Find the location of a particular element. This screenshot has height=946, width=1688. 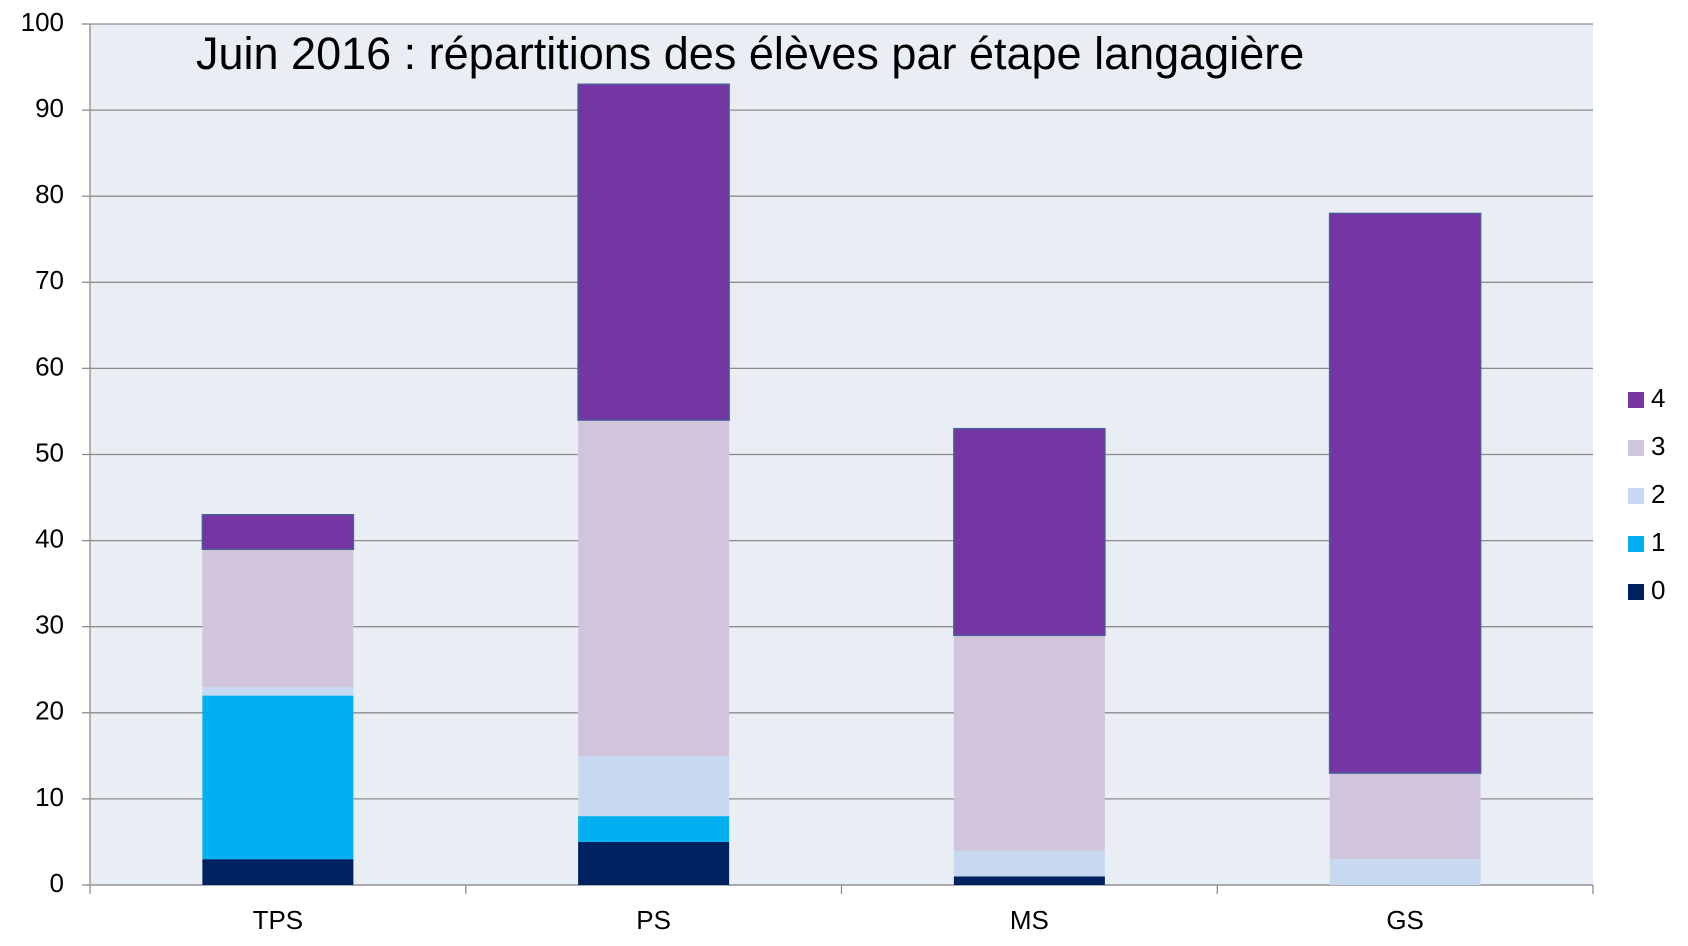

y-tick-label: 70 is located at coordinates (49, 280).